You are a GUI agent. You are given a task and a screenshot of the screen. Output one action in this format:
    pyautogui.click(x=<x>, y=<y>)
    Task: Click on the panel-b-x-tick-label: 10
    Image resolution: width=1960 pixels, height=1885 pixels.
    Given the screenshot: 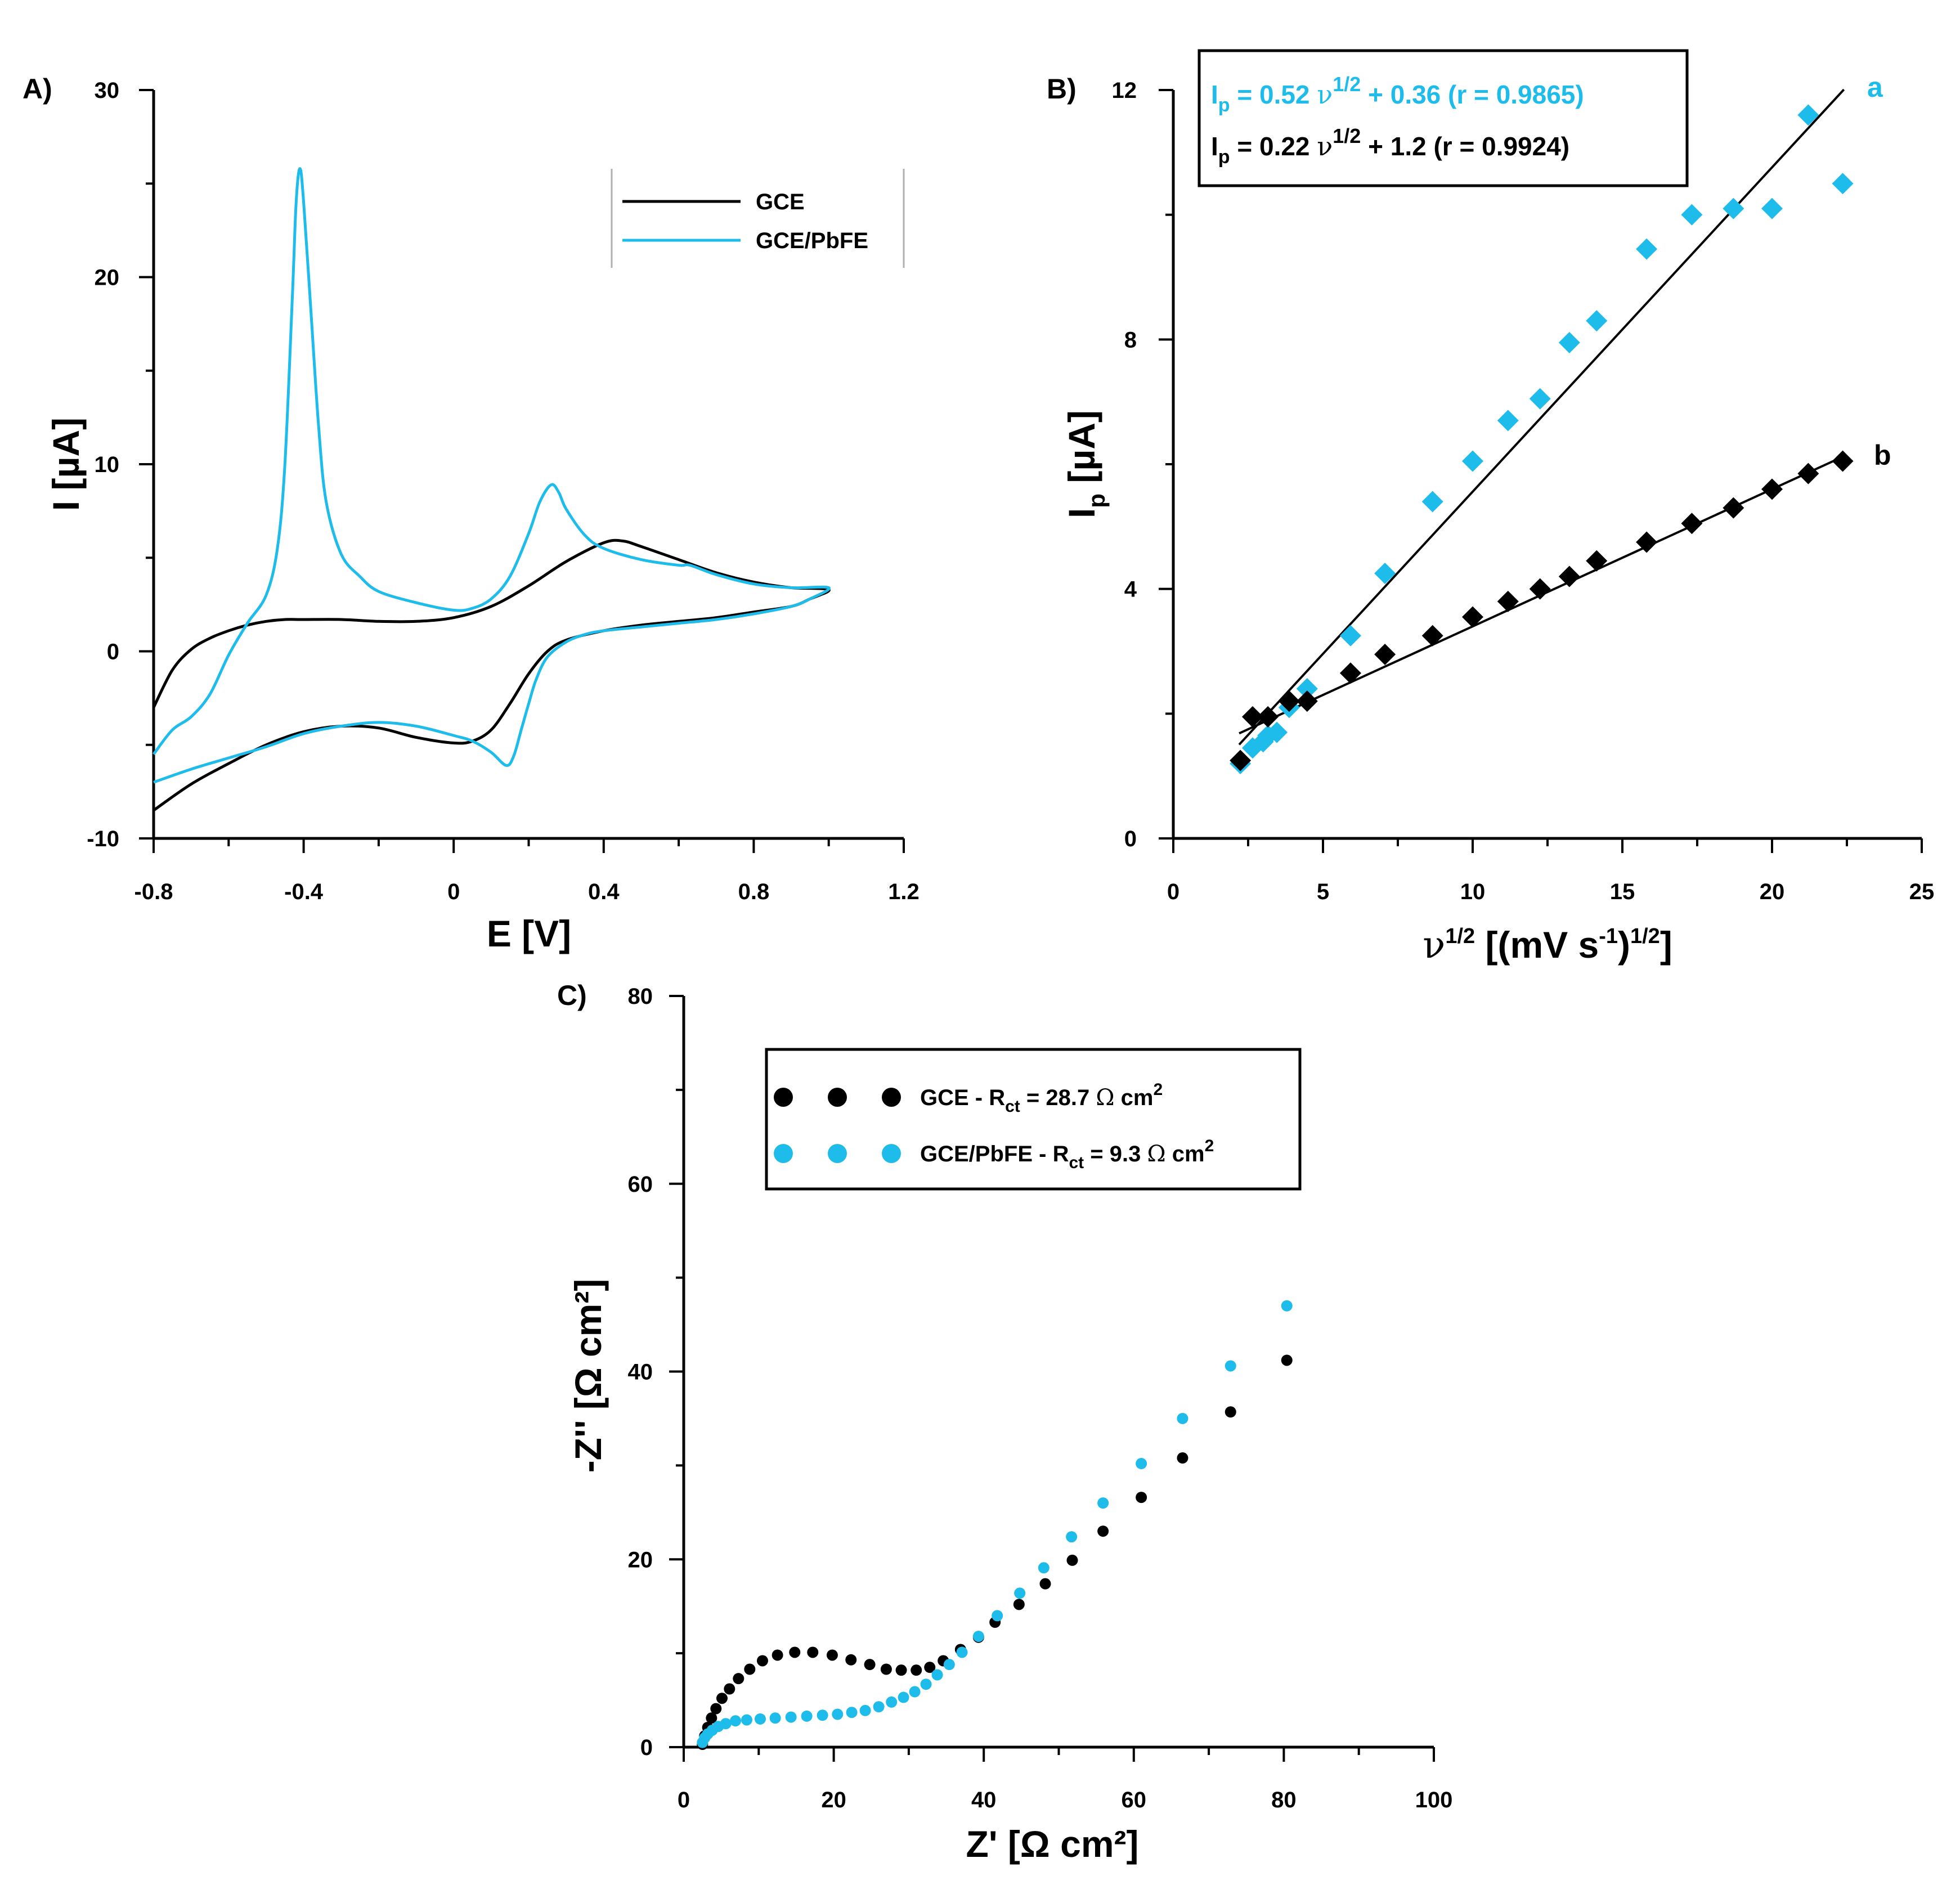 What is the action you would take?
    pyautogui.click(x=1473, y=891)
    